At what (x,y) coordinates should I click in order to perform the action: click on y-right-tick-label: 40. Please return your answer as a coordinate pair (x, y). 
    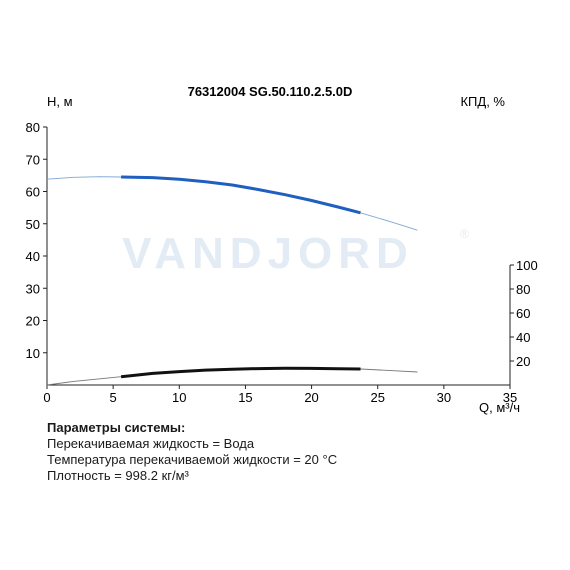
    Looking at the image, I should click on (523, 337).